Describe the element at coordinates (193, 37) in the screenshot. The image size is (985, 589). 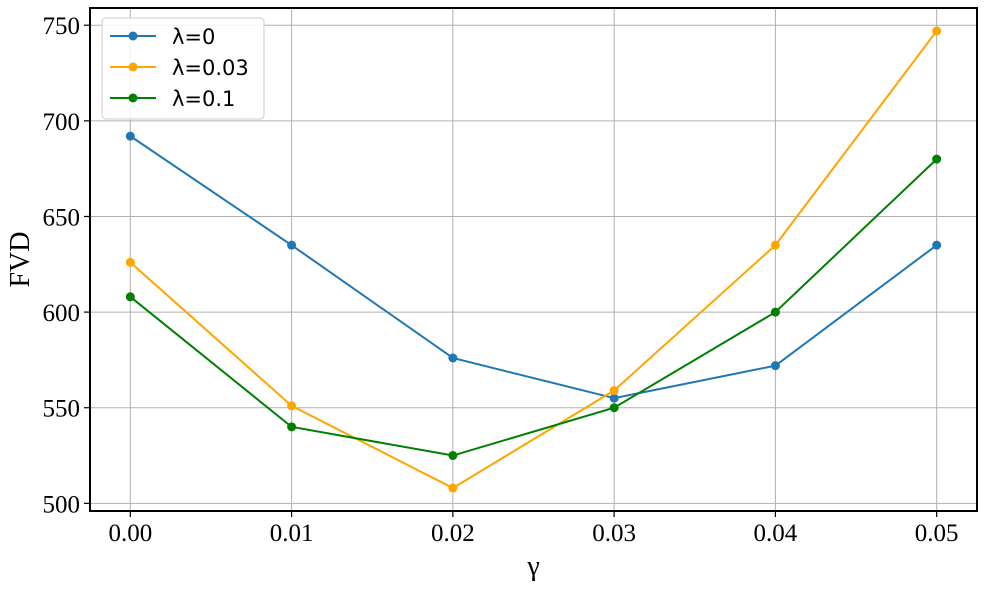
I see `legend-label: λ=0` at that location.